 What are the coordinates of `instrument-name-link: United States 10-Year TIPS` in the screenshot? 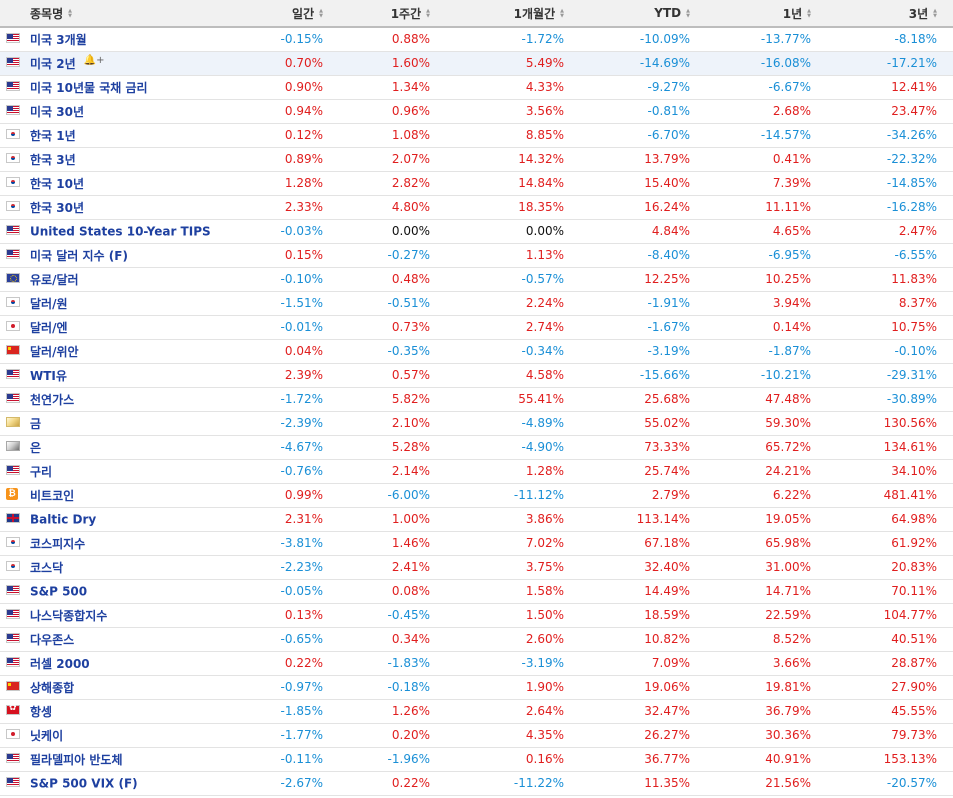 It's located at (120, 231).